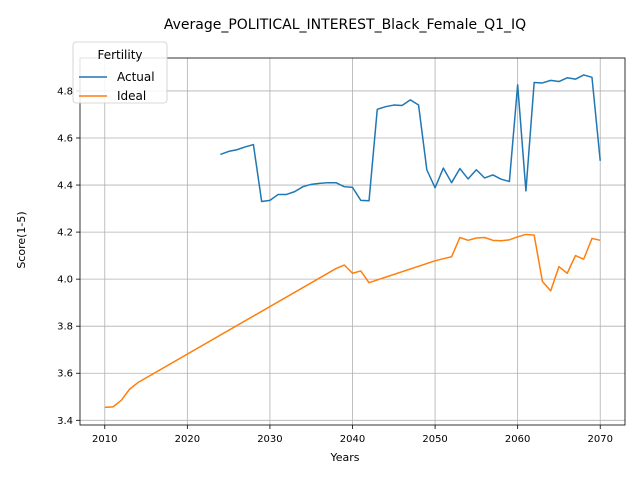 Image resolution: width=640 pixels, height=480 pixels. Describe the element at coordinates (65, 374) in the screenshot. I see `y-tick-label: 3.6` at that location.